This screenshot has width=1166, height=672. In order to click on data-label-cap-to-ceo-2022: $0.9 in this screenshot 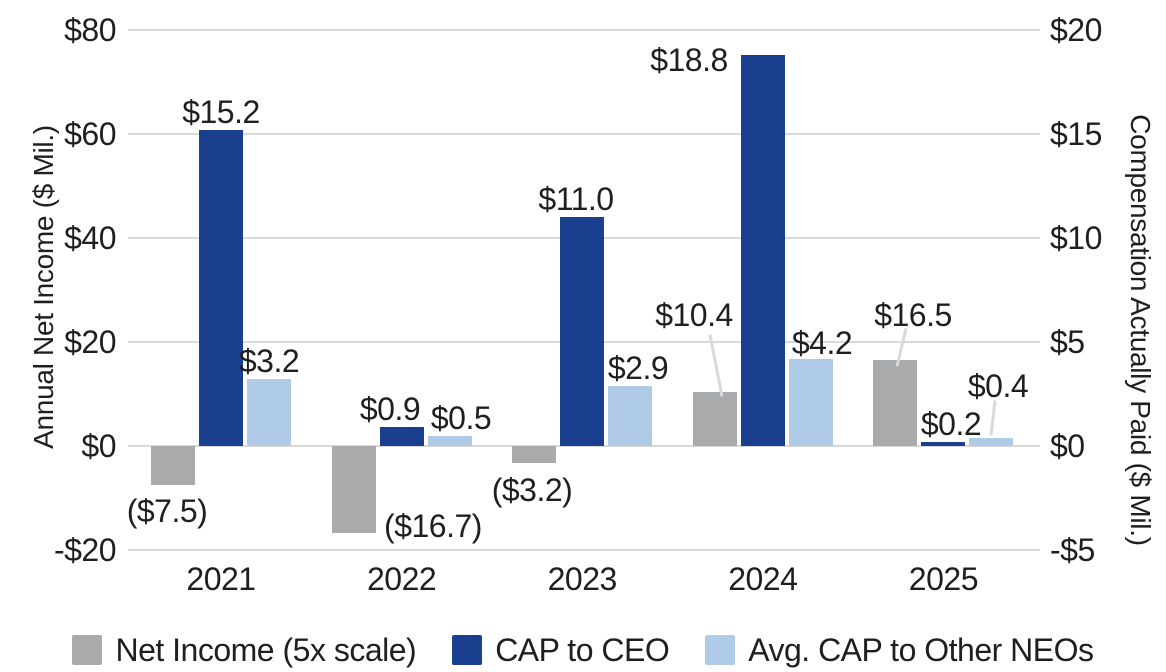, I will do `click(390, 409)`.